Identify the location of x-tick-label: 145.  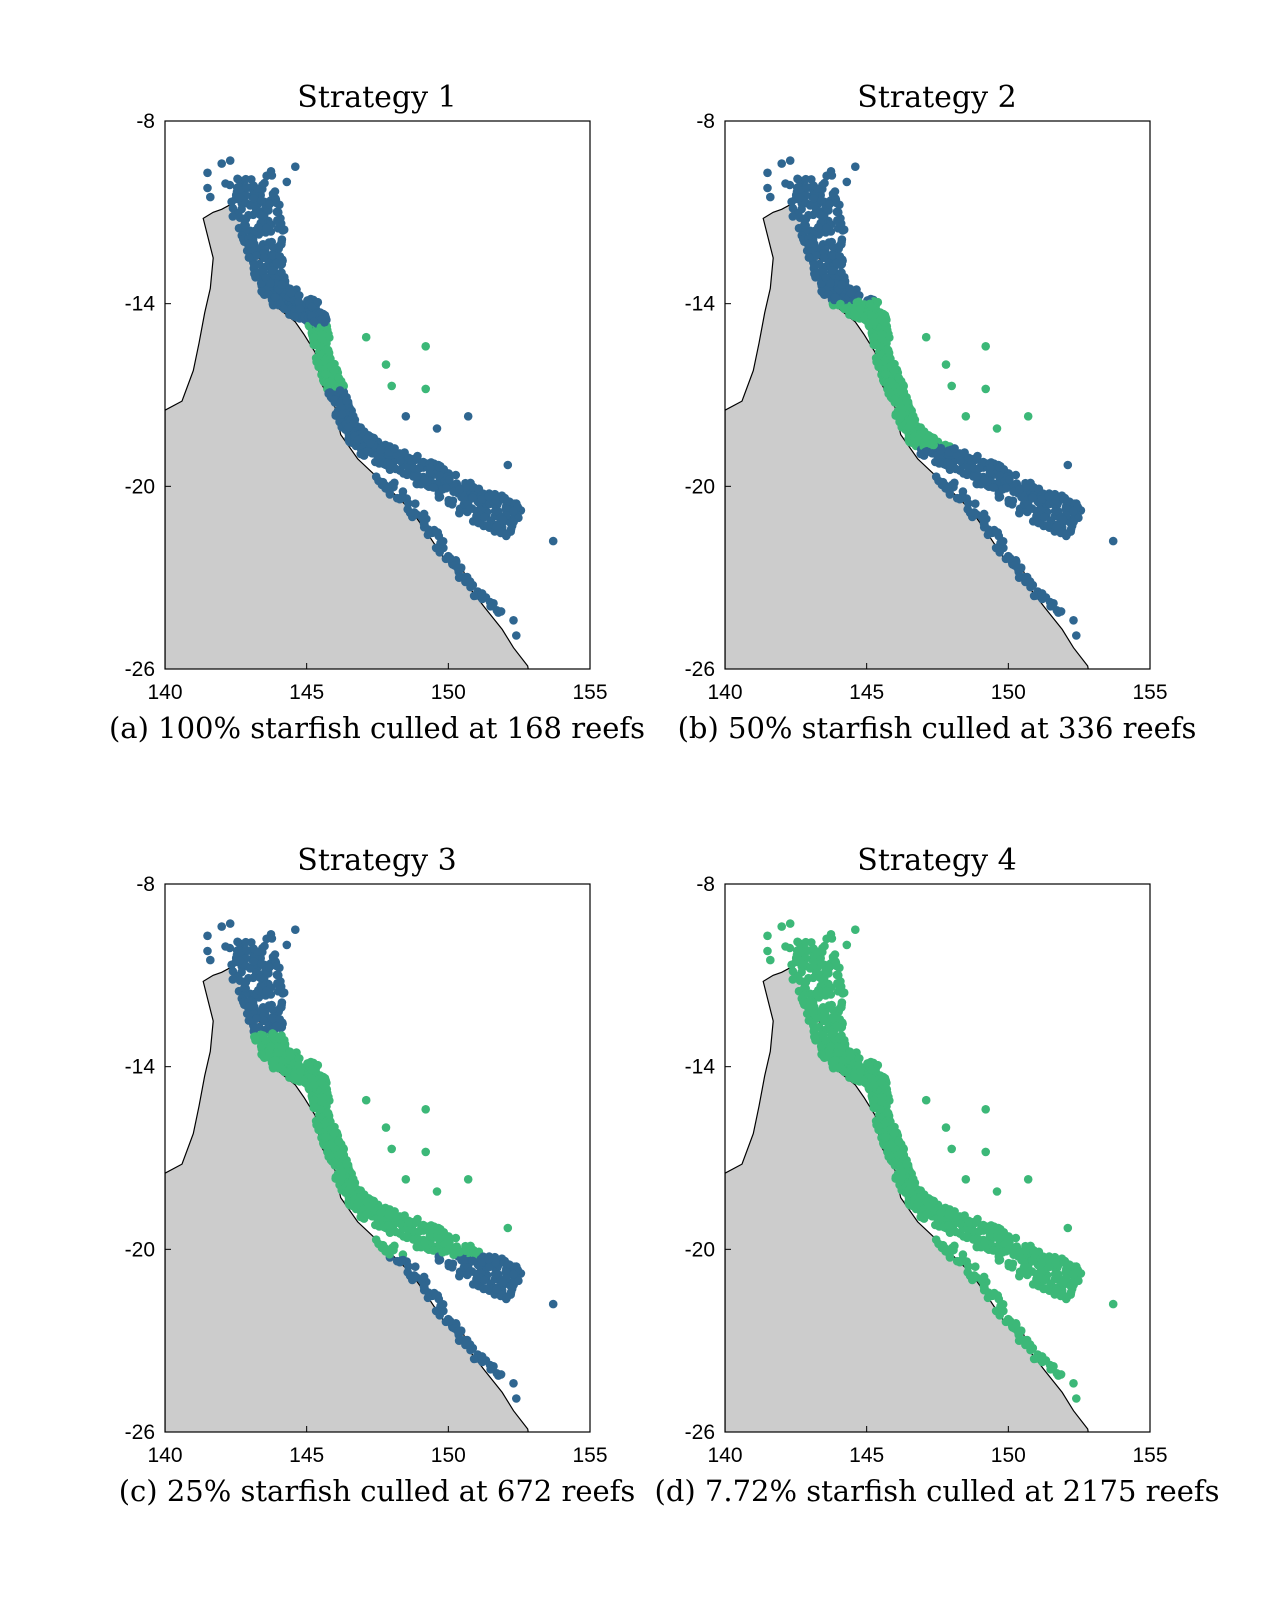
(866, 1455).